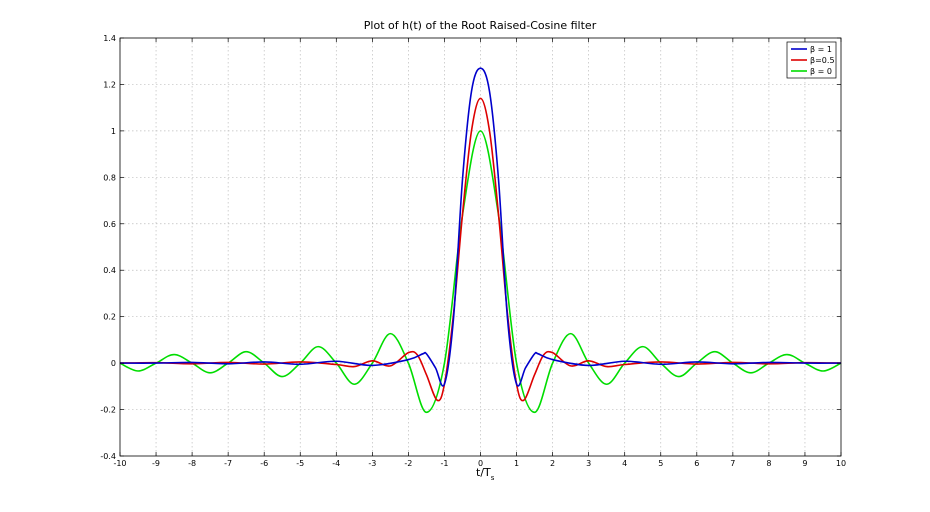 Image resolution: width=930 pixels, height=512 pixels. I want to click on y-tick-label: -0.2, so click(108, 410).